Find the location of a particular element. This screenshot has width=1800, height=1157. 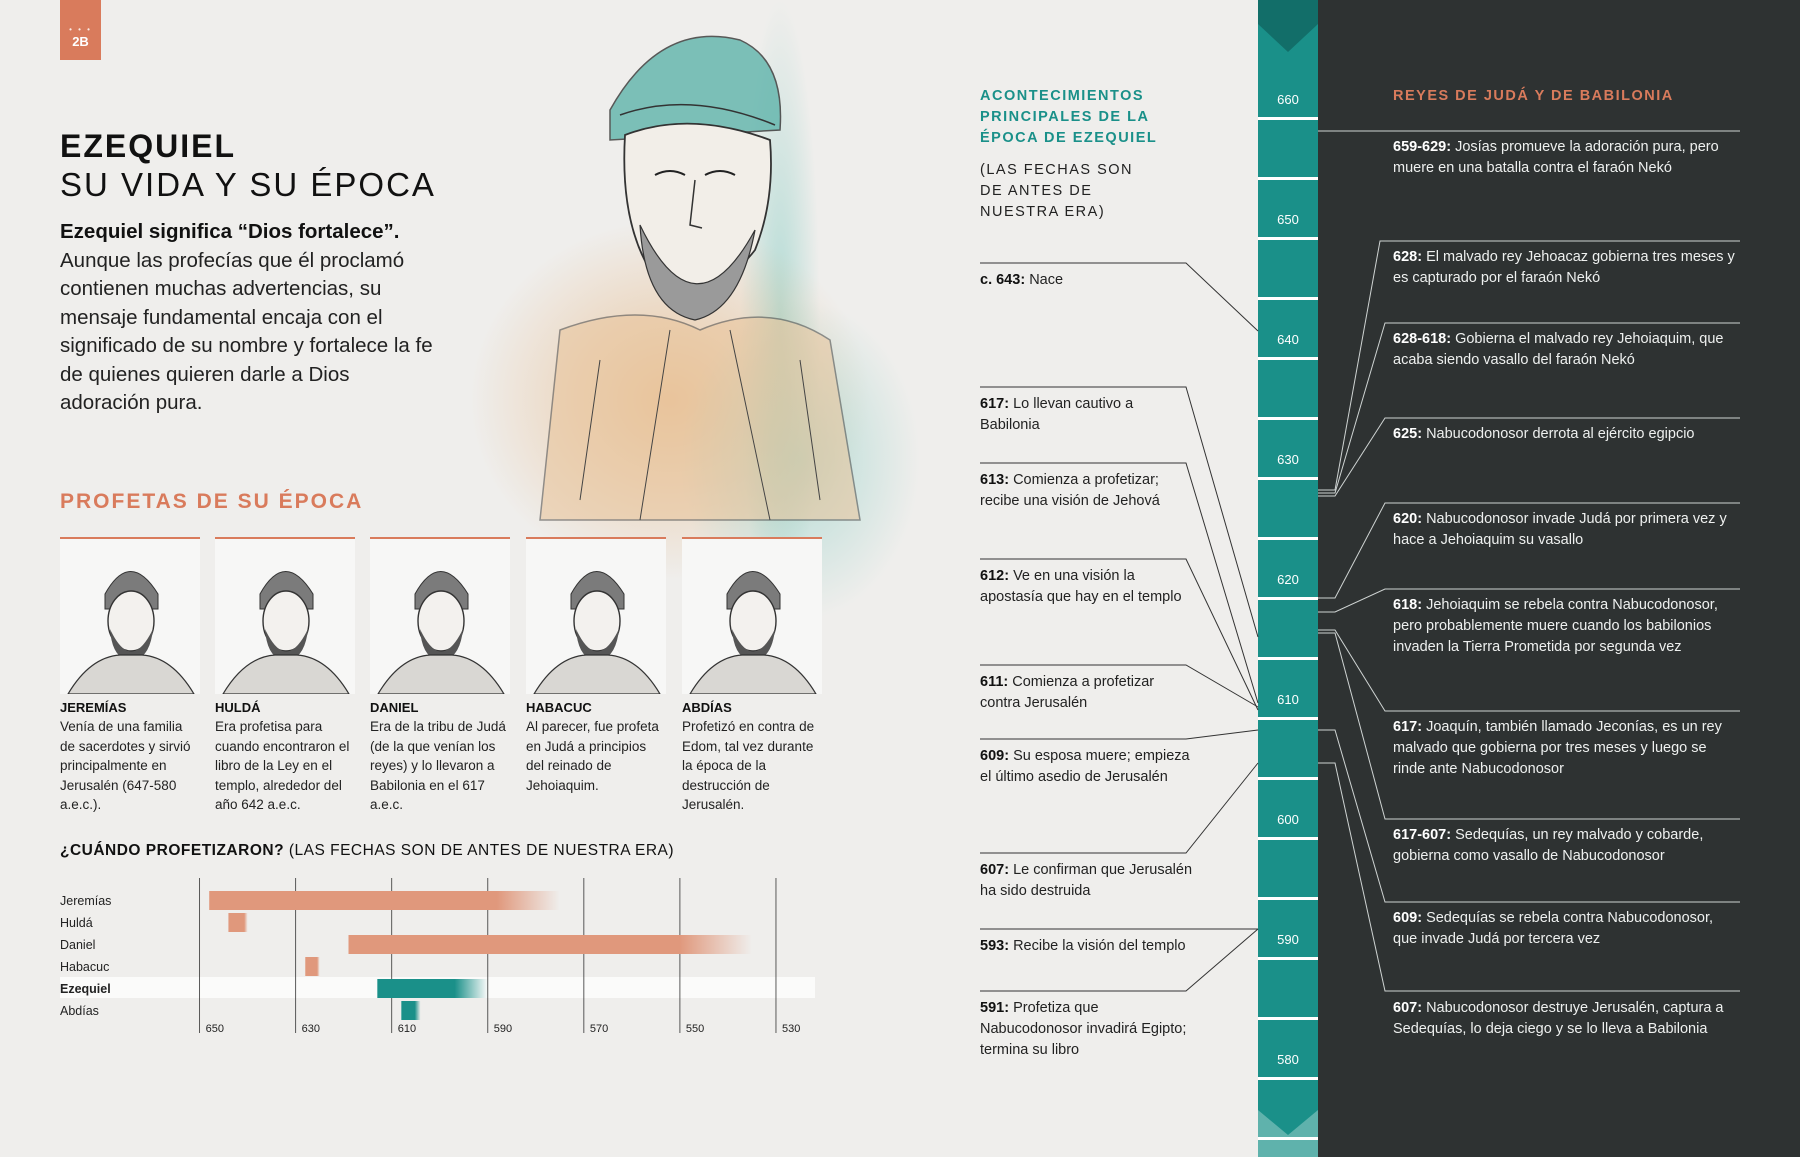

king-date: 617-607: is located at coordinates (1422, 835).